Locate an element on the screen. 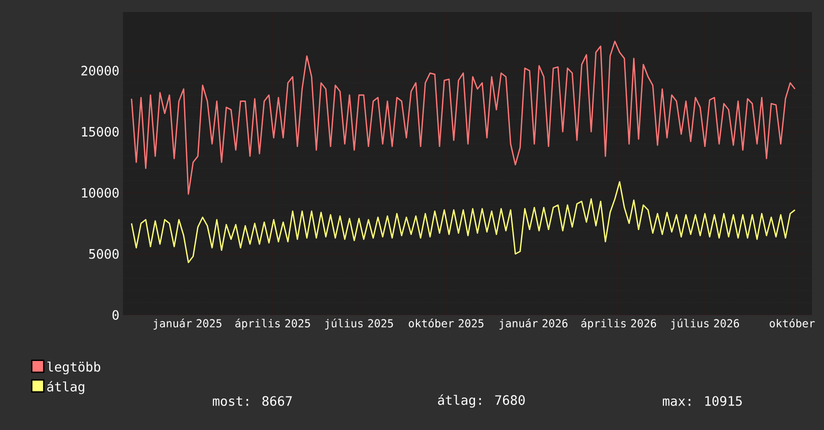 The height and width of the screenshot is (430, 824). legend-label: átlag is located at coordinates (65, 387).